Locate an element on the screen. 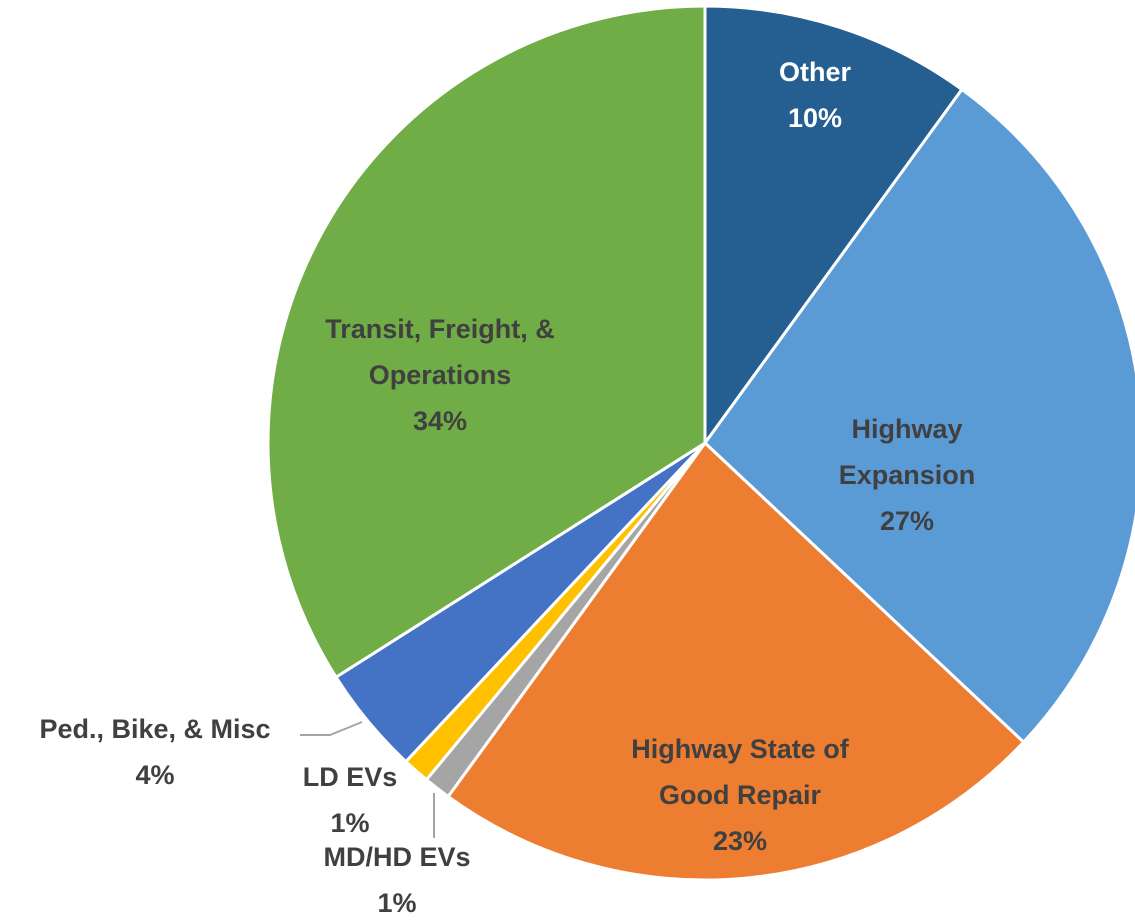 The image size is (1135, 921). pie-slice is located at coordinates (833, 226).